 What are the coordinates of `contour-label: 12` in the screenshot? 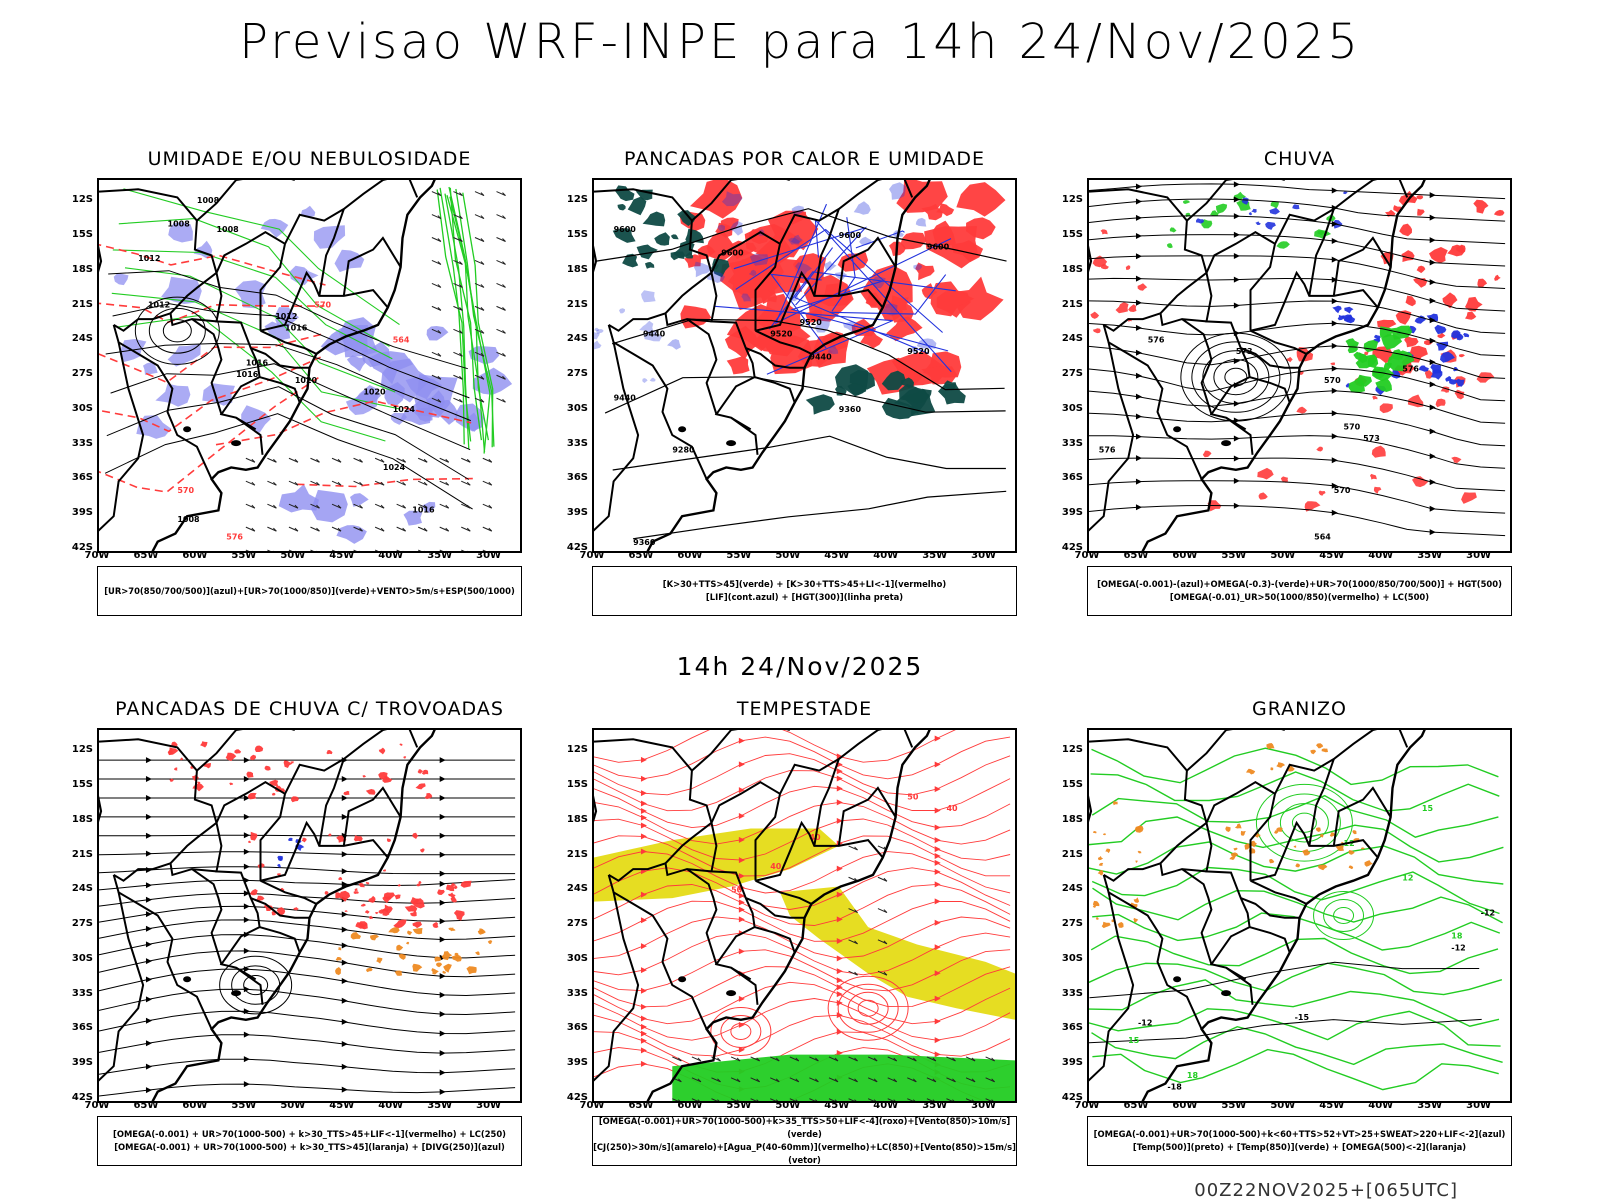 It's located at (1407, 878).